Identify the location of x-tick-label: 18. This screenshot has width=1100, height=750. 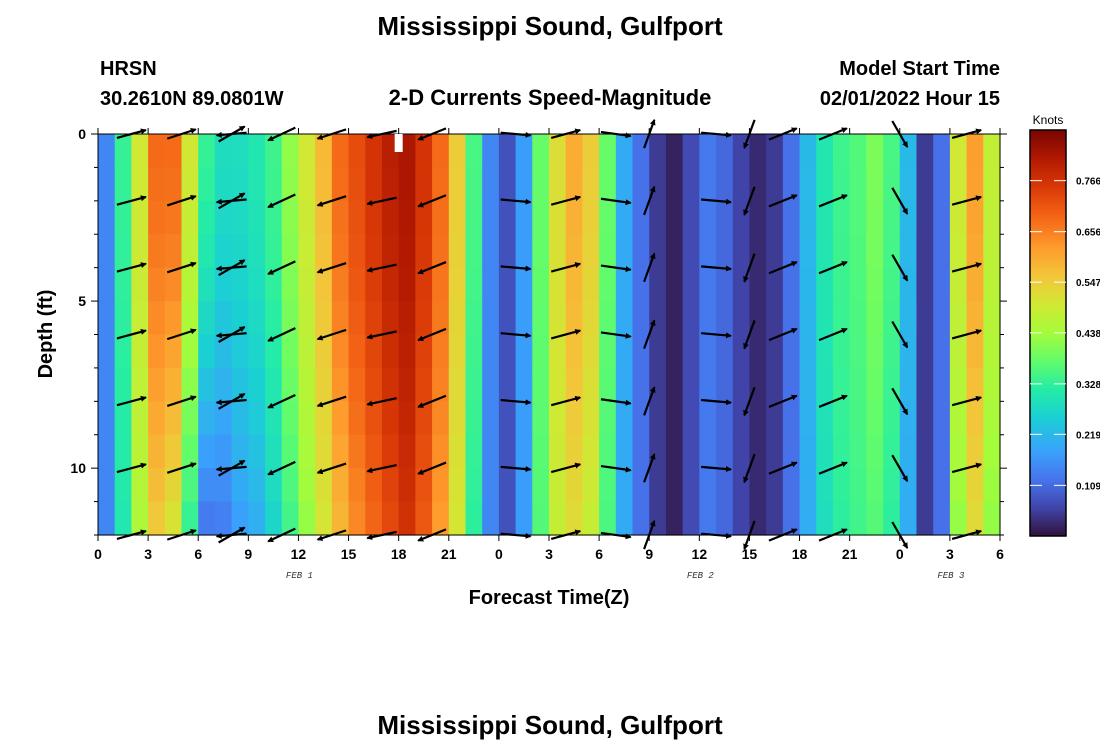
(399, 554).